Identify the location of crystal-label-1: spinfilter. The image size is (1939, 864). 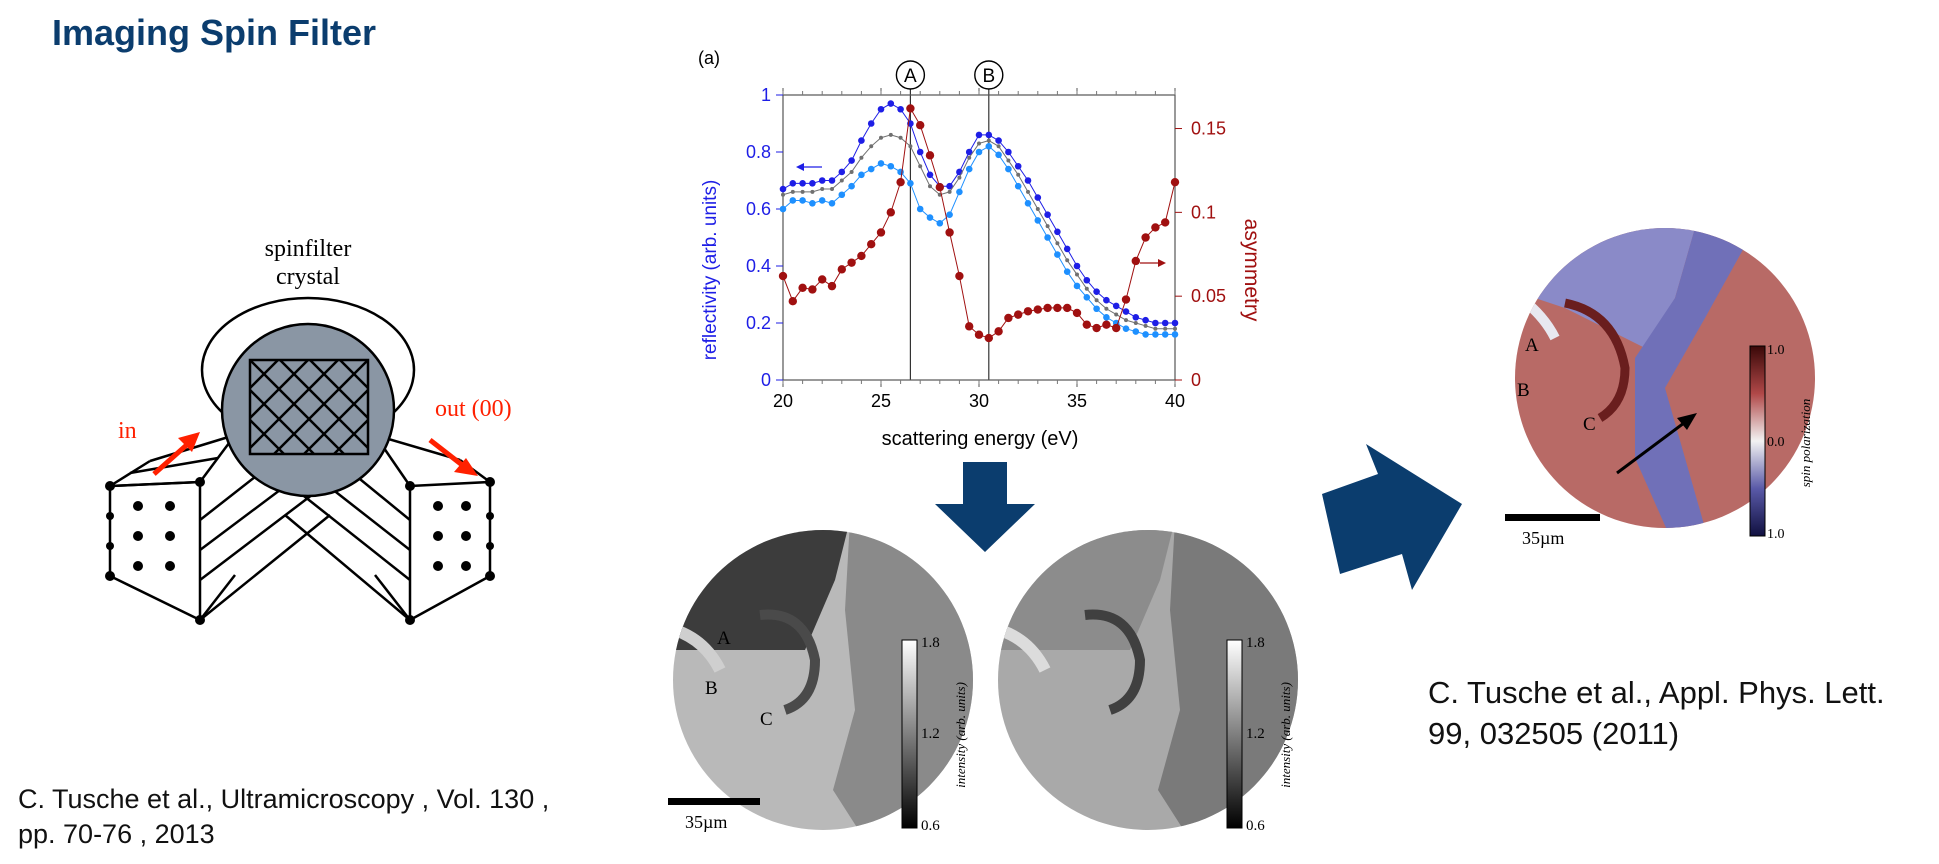
(308, 249).